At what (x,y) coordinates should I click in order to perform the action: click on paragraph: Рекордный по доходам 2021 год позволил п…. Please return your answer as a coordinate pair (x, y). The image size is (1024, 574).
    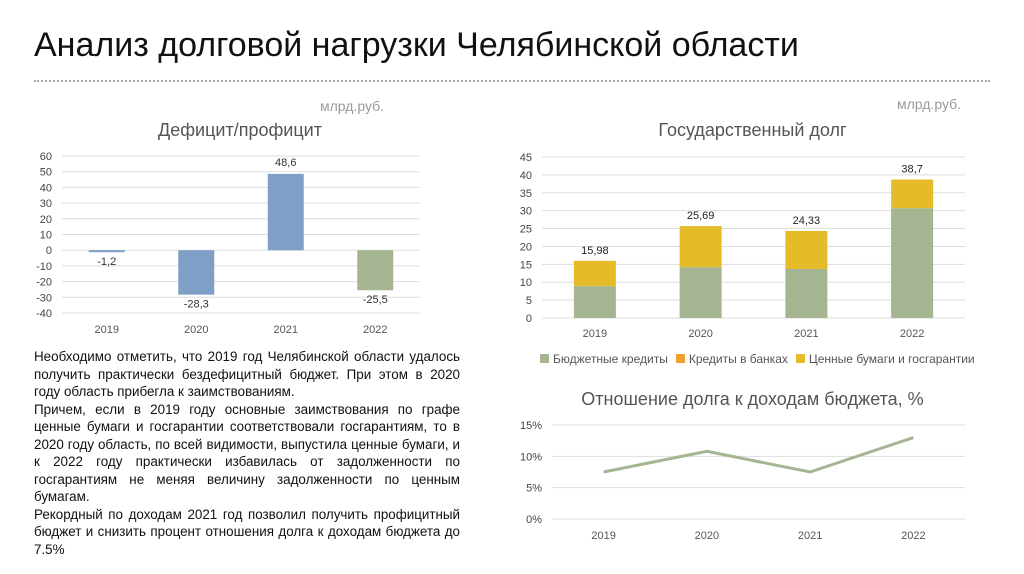
    Looking at the image, I should click on (247, 531).